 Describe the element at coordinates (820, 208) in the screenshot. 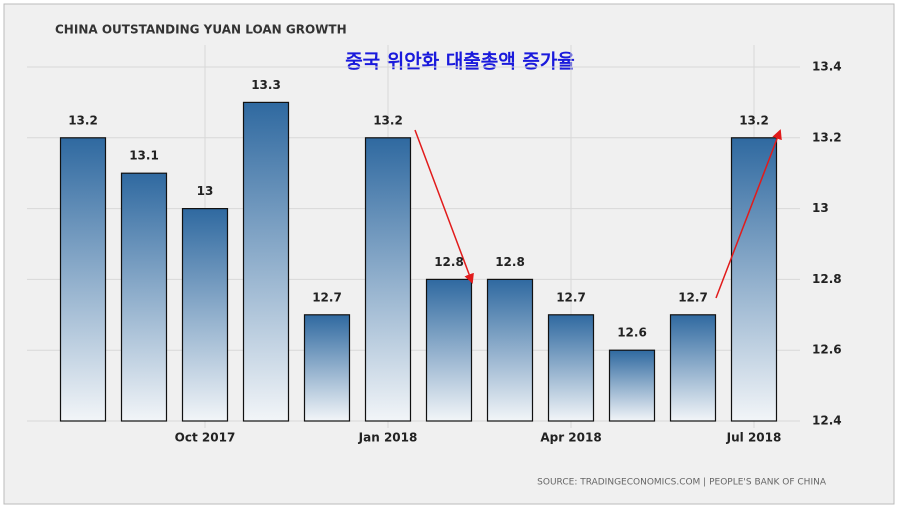

I see `y-tick-label: 13` at that location.